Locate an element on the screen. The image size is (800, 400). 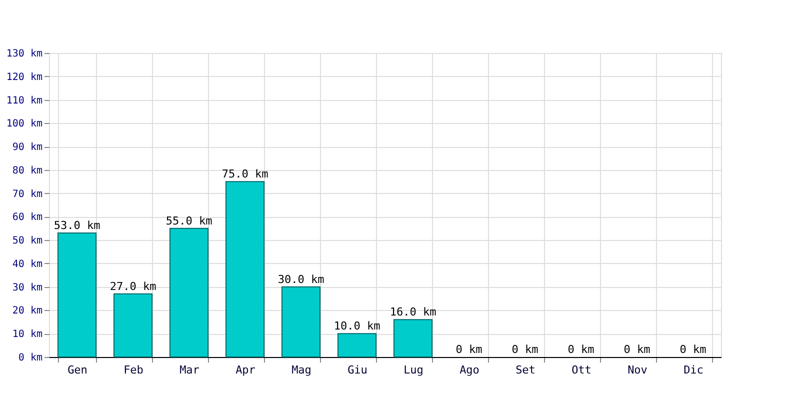
y-tick-label: 40 km is located at coordinates (27, 264).